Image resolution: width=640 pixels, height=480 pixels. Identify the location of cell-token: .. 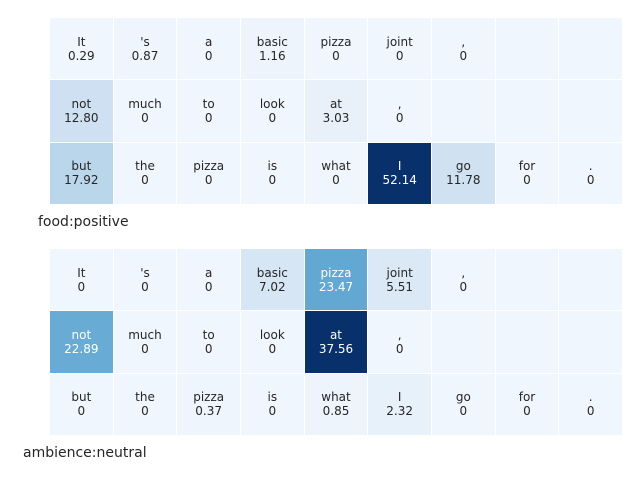
(590, 166).